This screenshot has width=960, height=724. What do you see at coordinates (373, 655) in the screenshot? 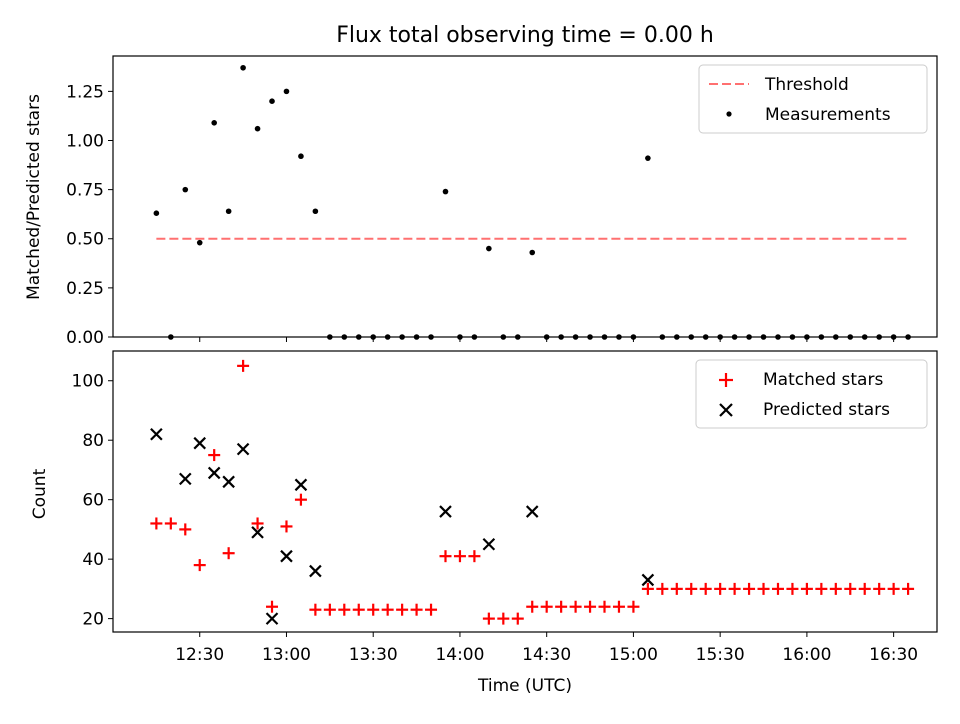
I see `x-tick-label: 13:30` at bounding box center [373, 655].